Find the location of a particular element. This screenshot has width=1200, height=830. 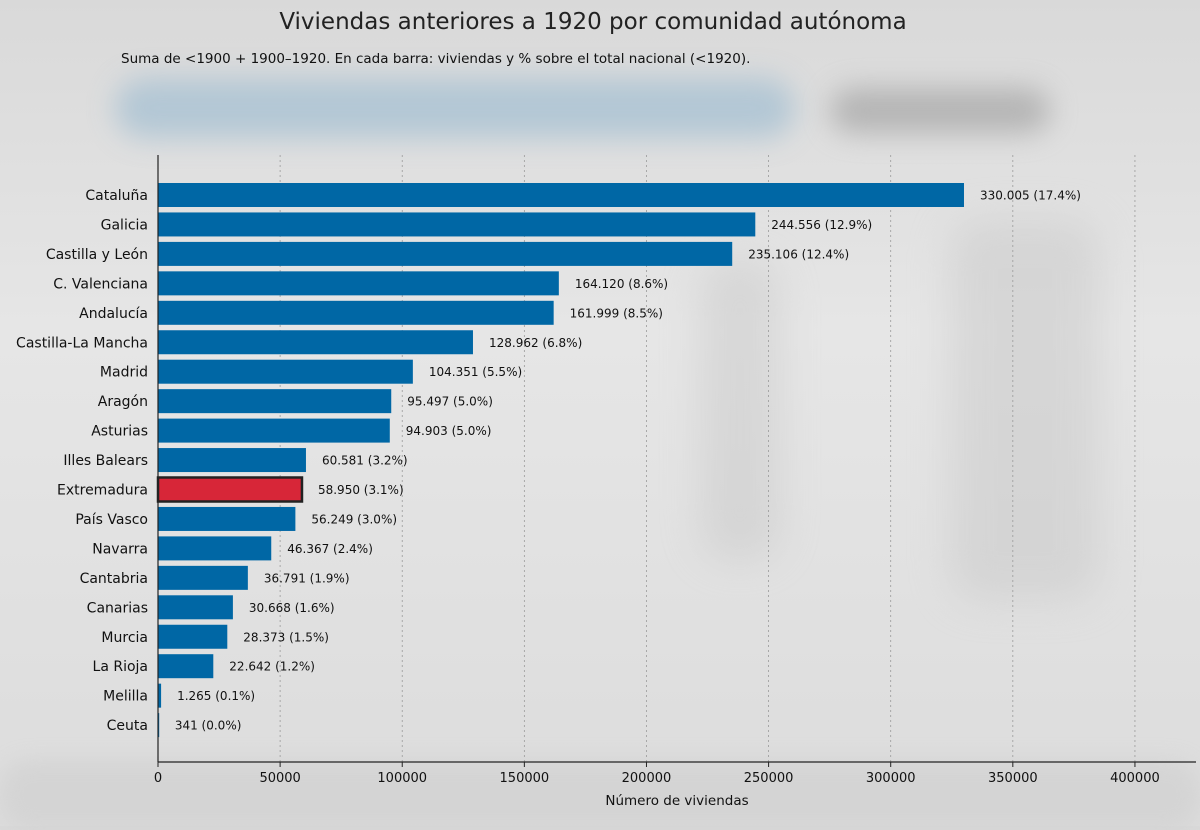

category-label: Galicia is located at coordinates (124, 225).